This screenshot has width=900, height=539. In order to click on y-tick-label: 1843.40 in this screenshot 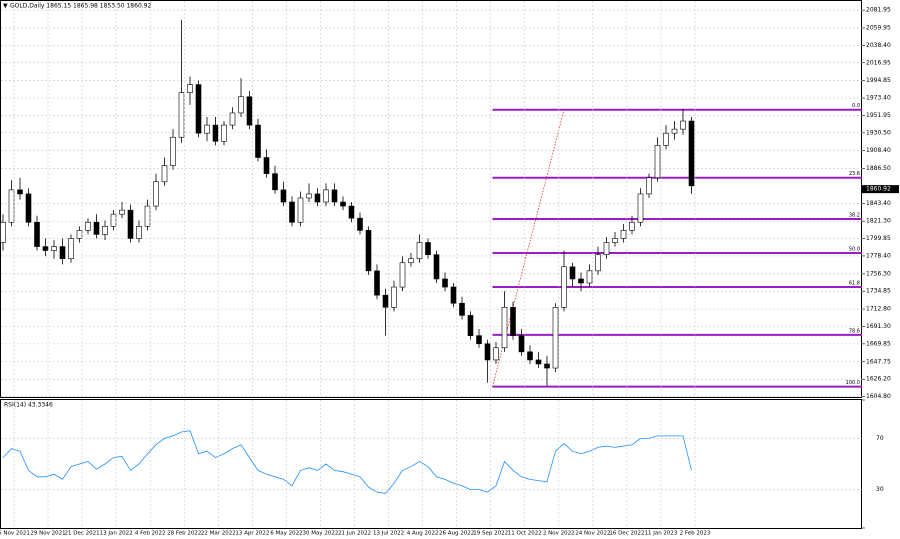, I will do `click(878, 203)`.